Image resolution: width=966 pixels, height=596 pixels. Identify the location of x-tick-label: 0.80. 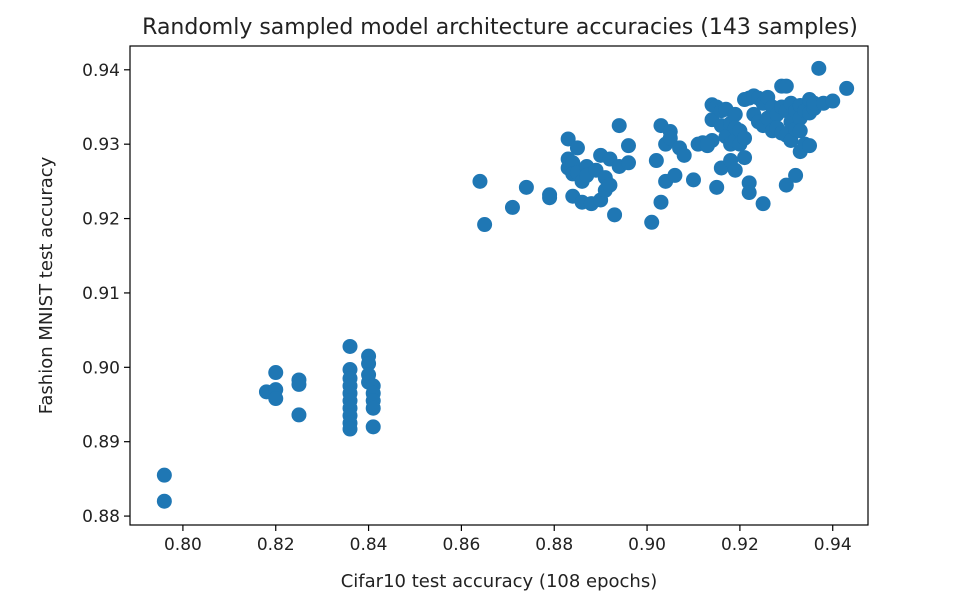
(183, 545).